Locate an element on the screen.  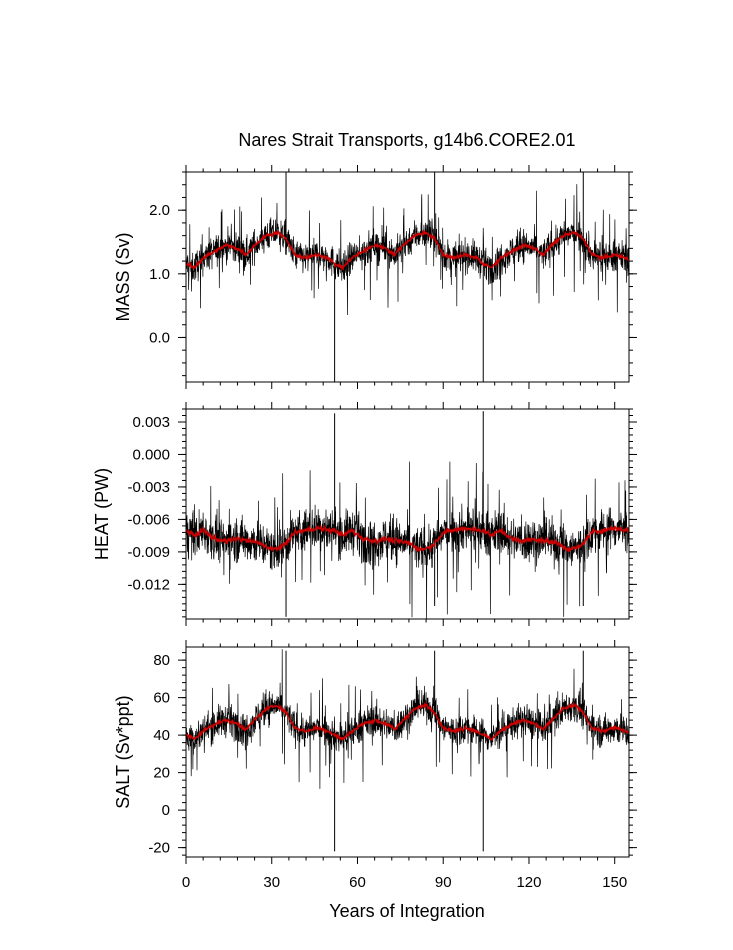
y-tick-label: 0 is located at coordinates (166, 810).